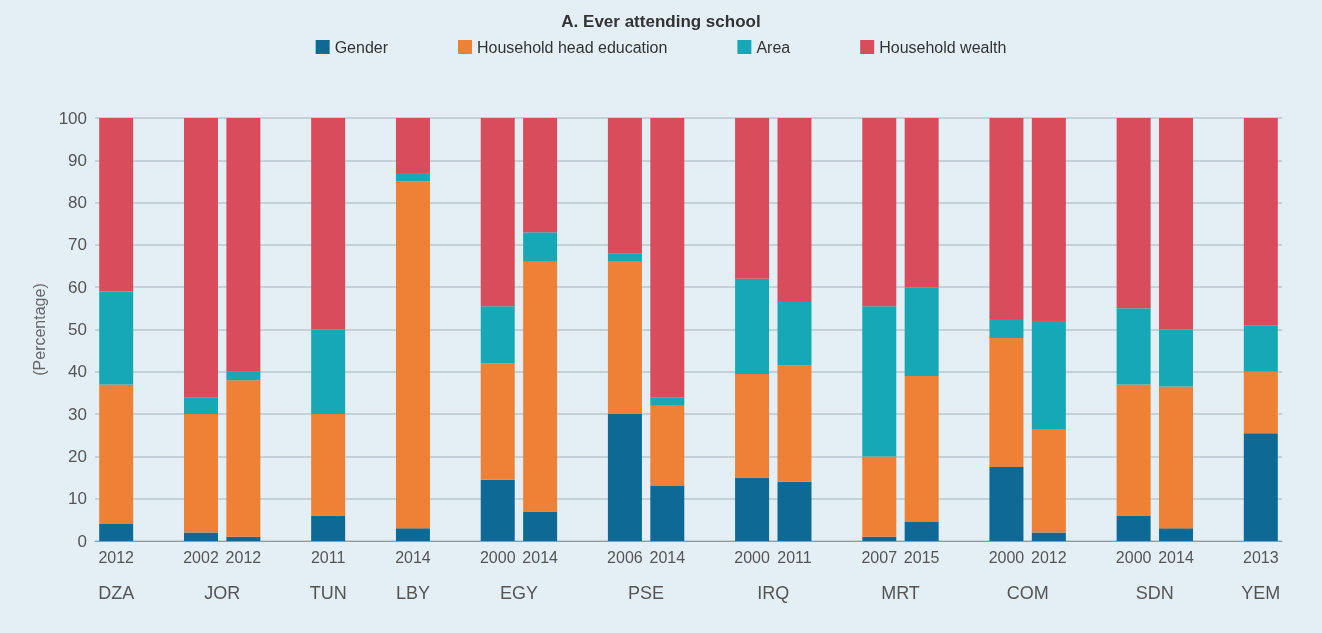 Image resolution: width=1322 pixels, height=633 pixels. What do you see at coordinates (921, 557) in the screenshot?
I see `x-tick-label: 2015` at bounding box center [921, 557].